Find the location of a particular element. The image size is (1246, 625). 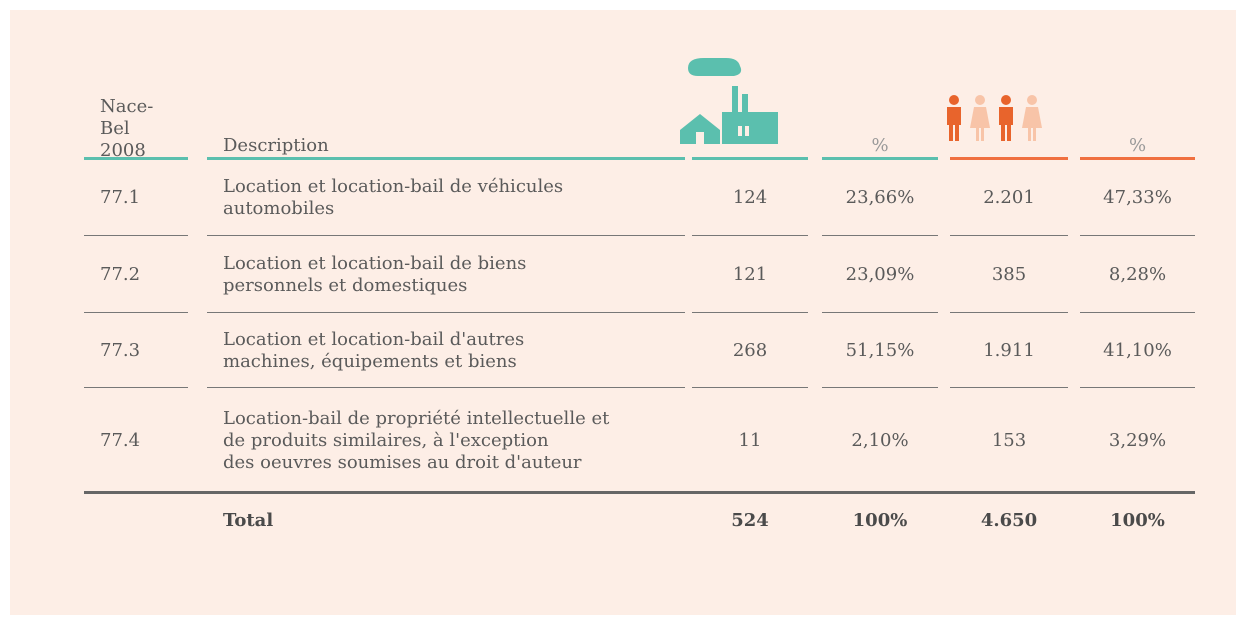

value-cell: 8,28% is located at coordinates (1137, 274).